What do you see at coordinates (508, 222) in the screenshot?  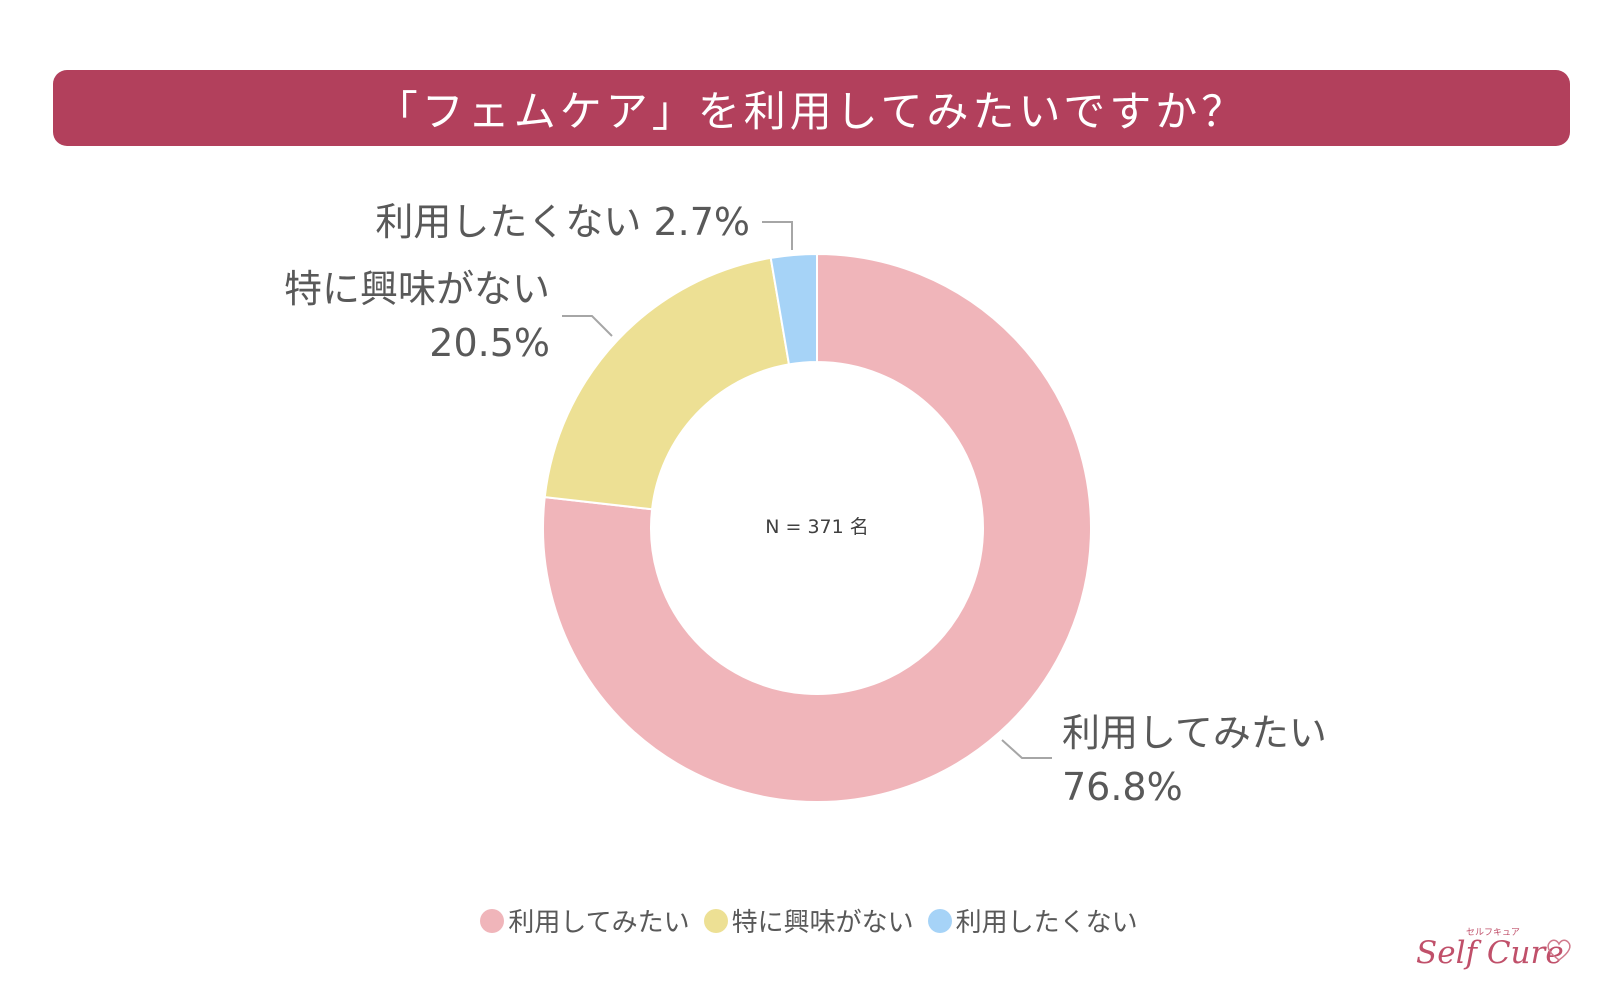 I see `data-label-dont-want-name: 利用したくない` at bounding box center [508, 222].